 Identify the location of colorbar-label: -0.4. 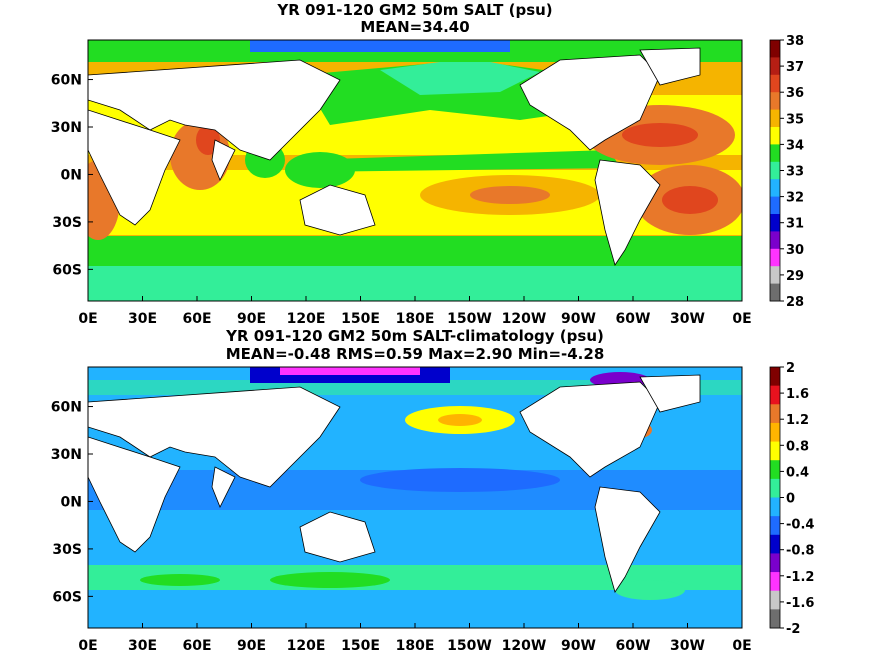
(800, 525).